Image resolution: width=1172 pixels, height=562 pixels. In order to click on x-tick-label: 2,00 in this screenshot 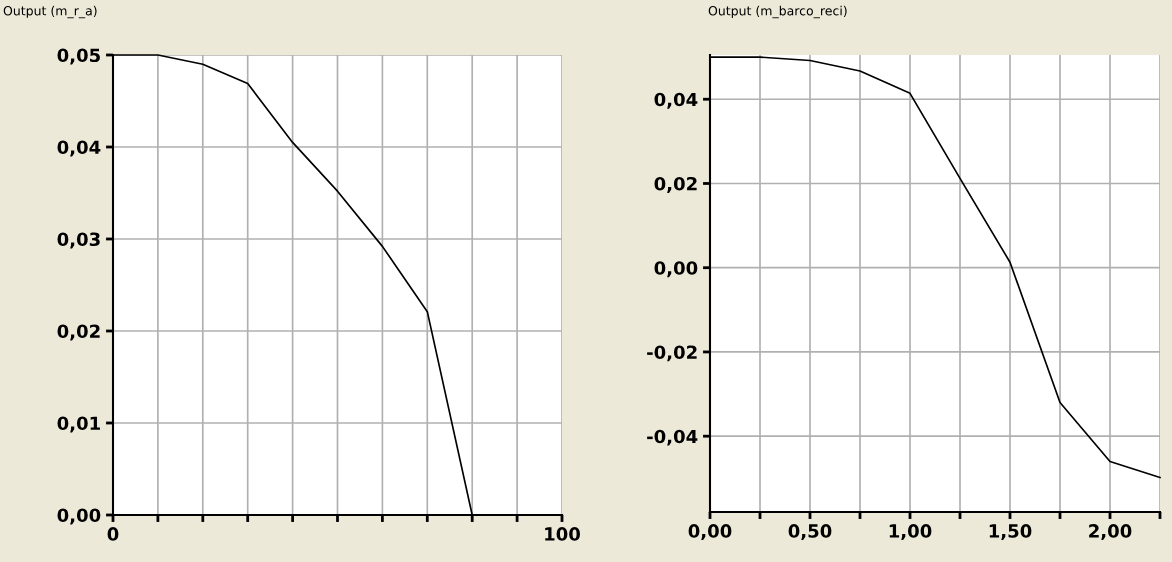, I will do `click(1110, 532)`.